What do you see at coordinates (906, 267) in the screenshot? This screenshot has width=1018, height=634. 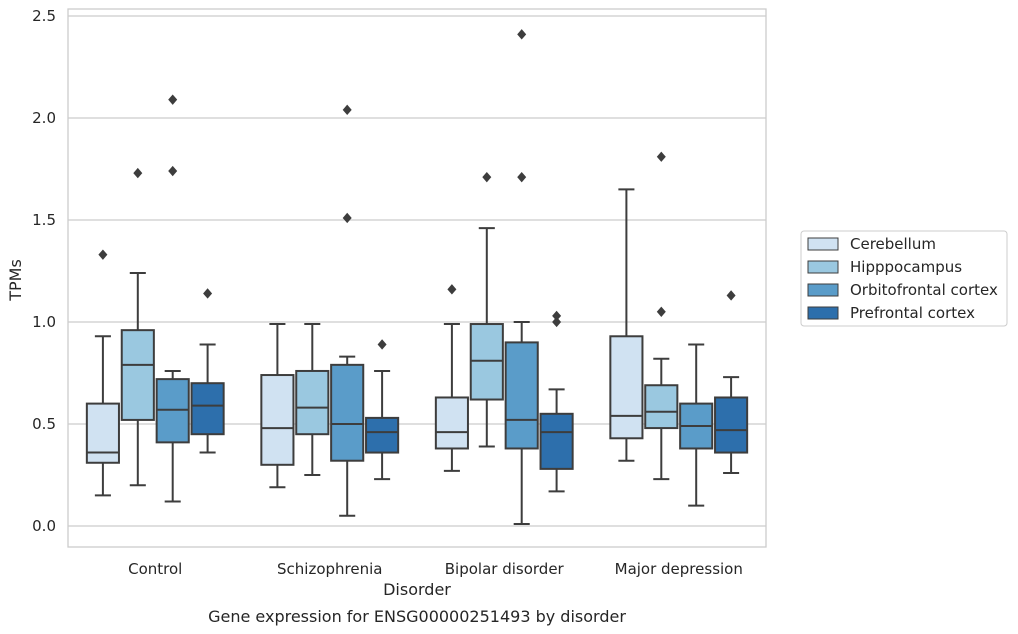 I see `legend-entry-label: Hipppocampus` at bounding box center [906, 267].